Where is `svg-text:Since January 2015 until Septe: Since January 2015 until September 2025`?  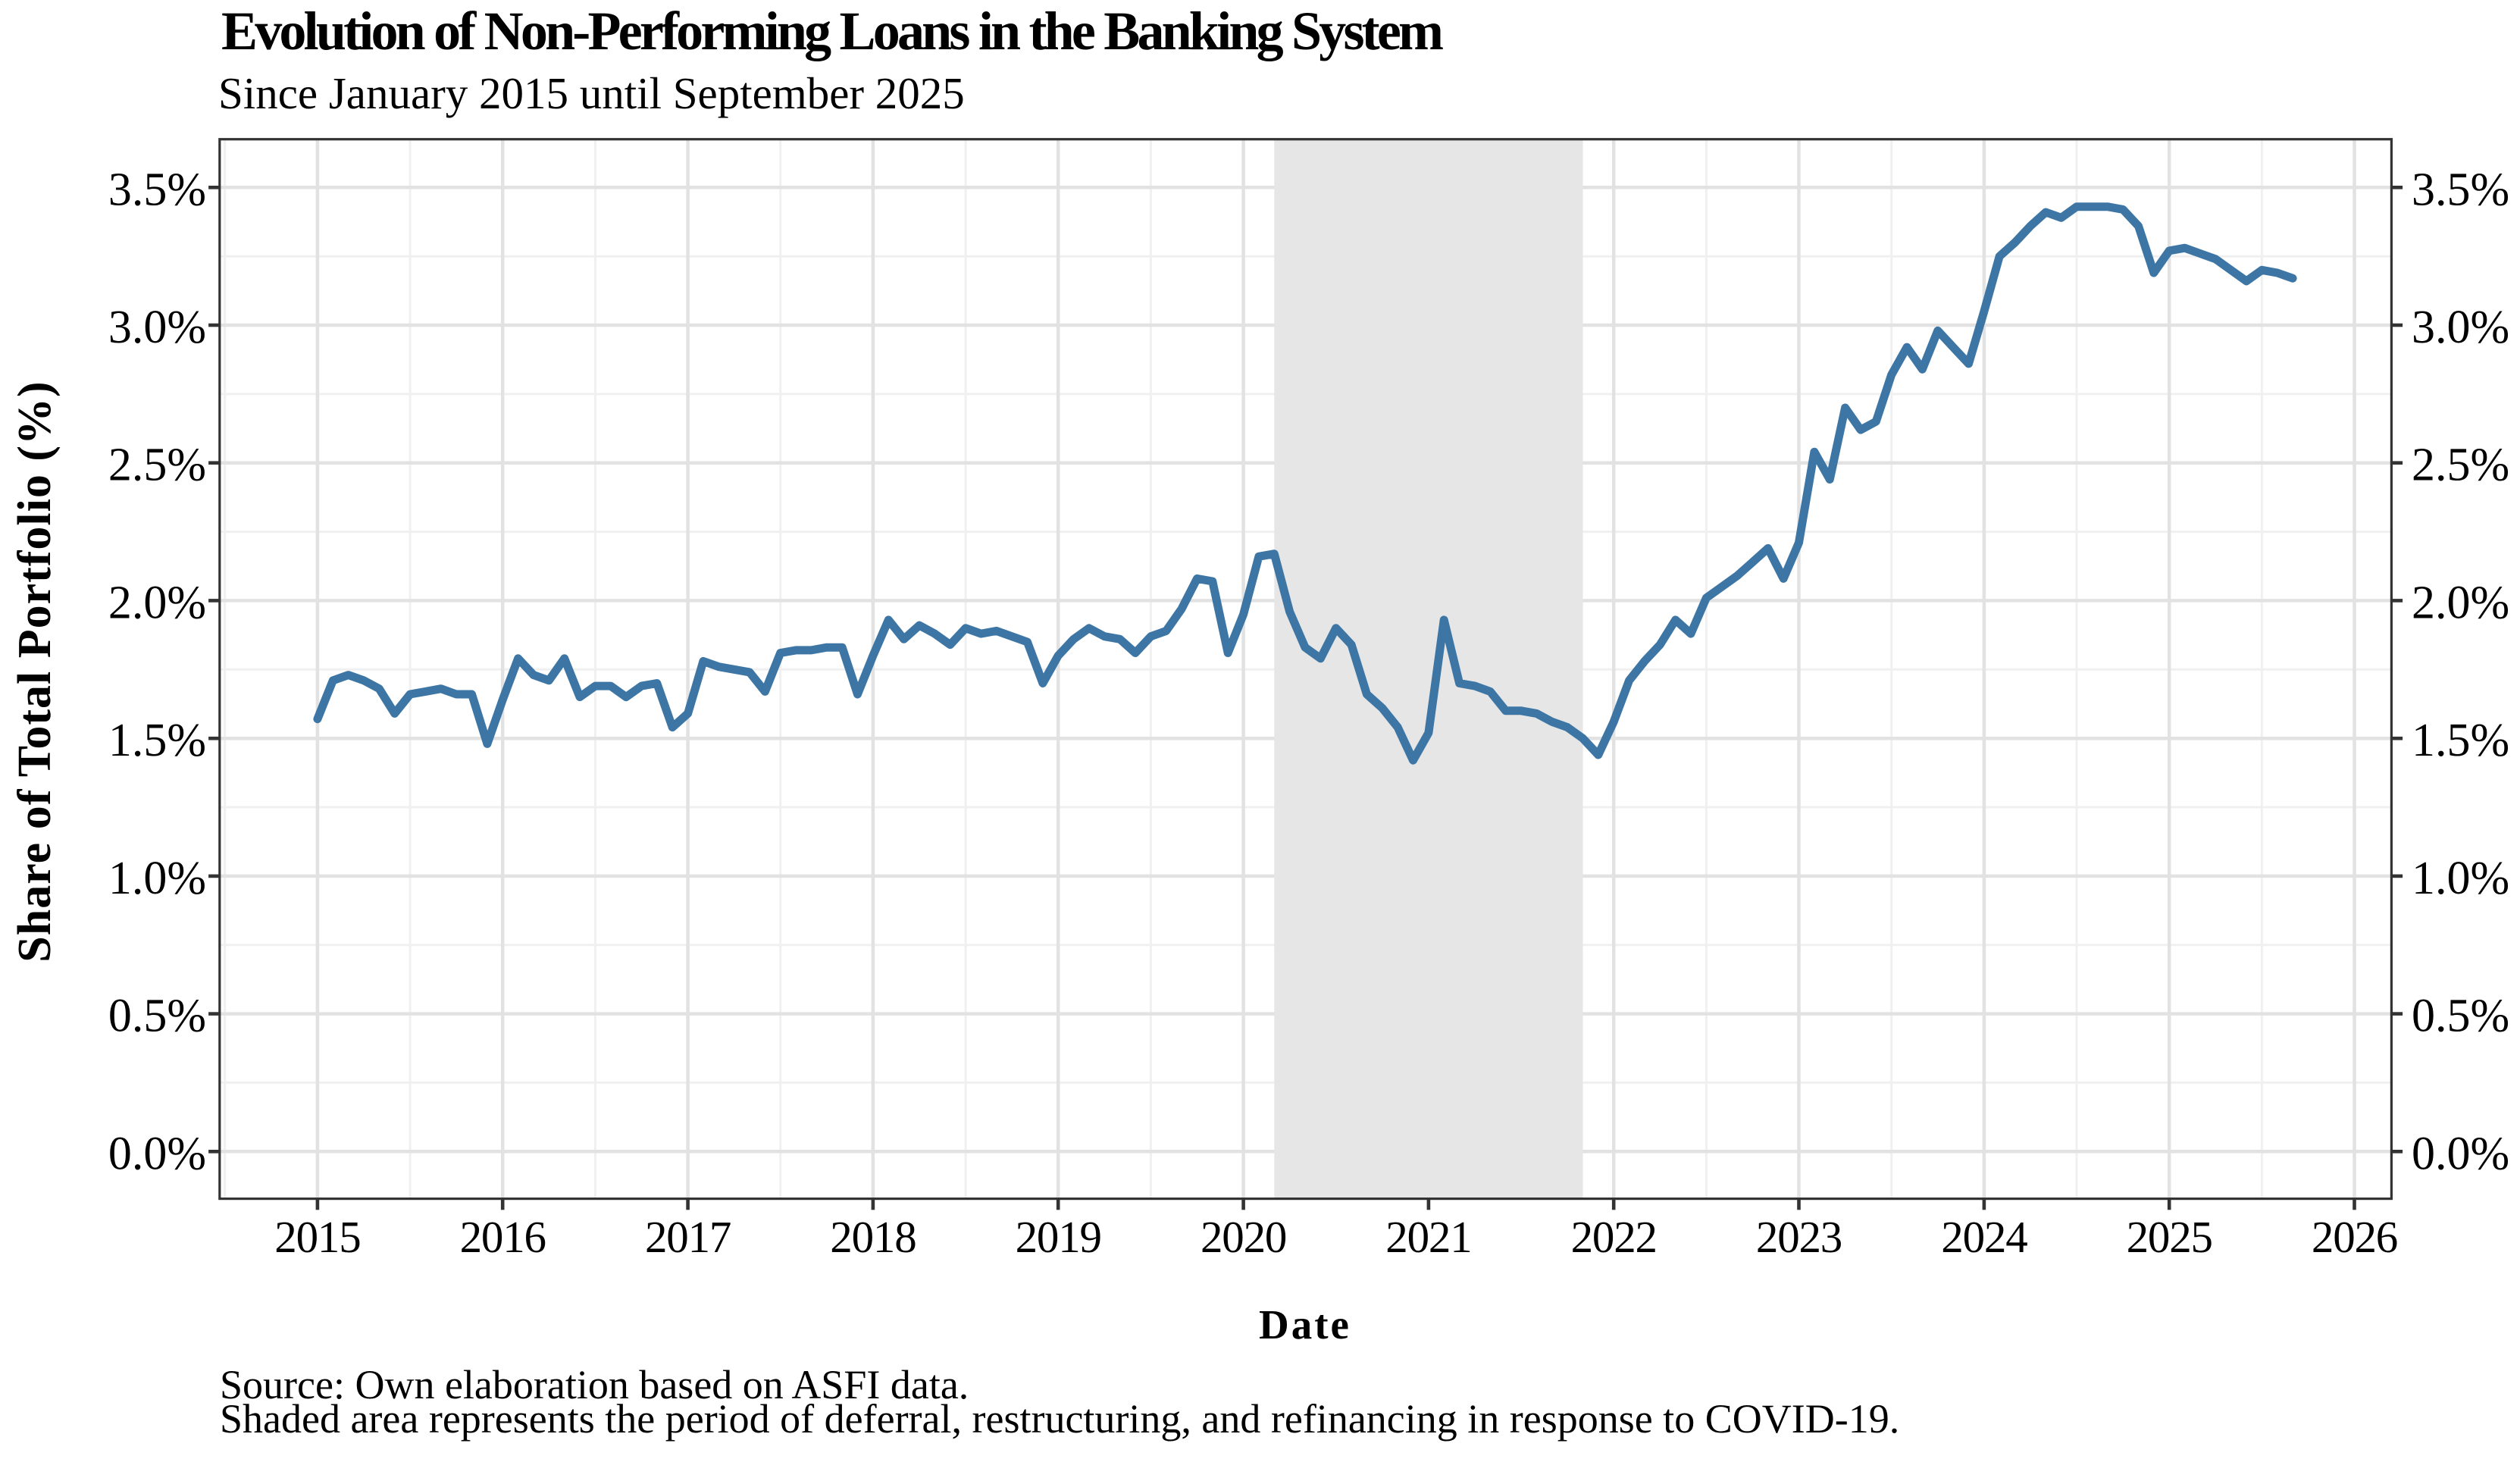 svg-text:Since January 2015 until Septe: Since January 2015 until September 2025 is located at coordinates (591, 93).